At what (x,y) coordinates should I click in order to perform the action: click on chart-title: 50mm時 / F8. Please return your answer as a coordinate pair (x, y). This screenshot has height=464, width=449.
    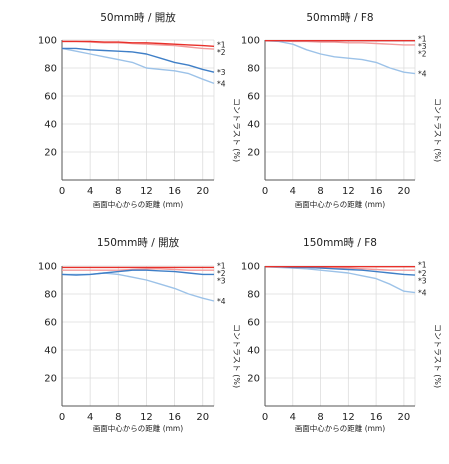
    Looking at the image, I should click on (339, 18).